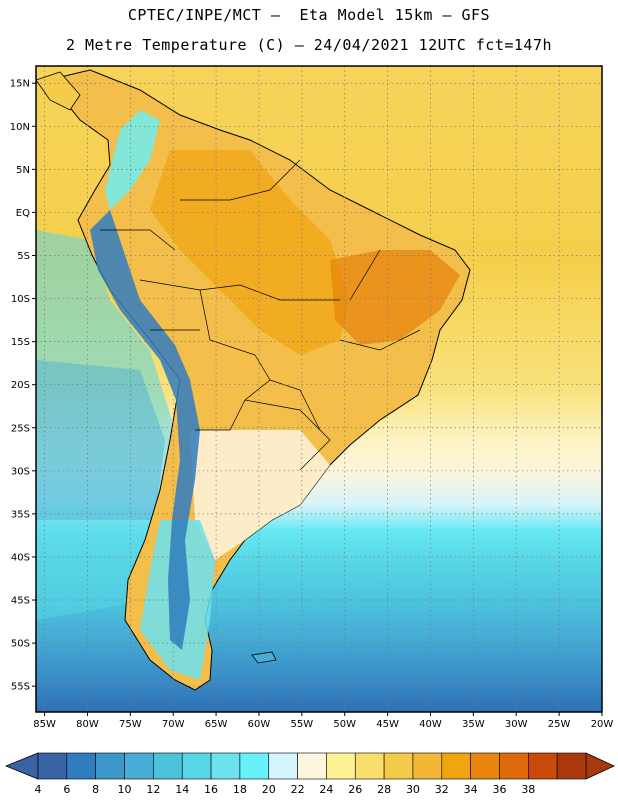 Image resolution: width=618 pixels, height=800 pixels. Describe the element at coordinates (20, 127) in the screenshot. I see `lat-tick-label: 10N` at that location.